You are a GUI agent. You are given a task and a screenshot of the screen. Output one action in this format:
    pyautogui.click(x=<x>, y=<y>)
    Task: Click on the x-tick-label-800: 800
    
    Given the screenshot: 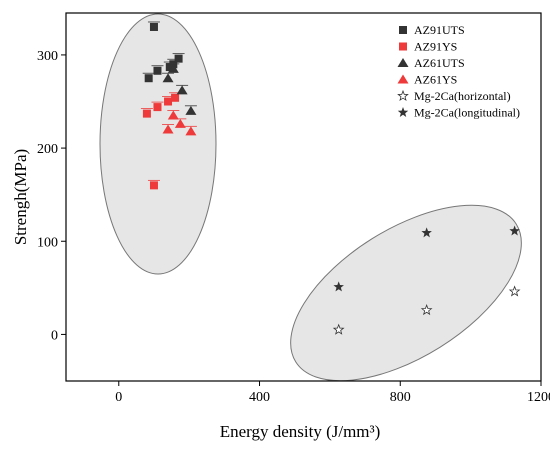 What is the action you would take?
    pyautogui.click(x=400, y=397)
    